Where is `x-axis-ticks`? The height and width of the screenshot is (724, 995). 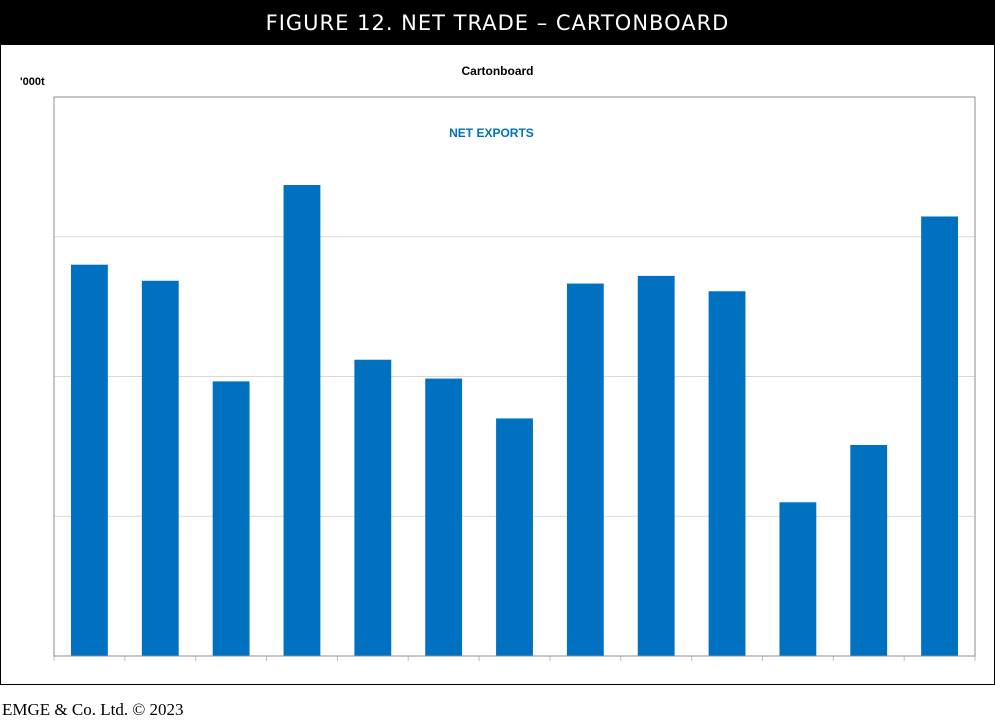
x-axis-ticks is located at coordinates (514, 658).